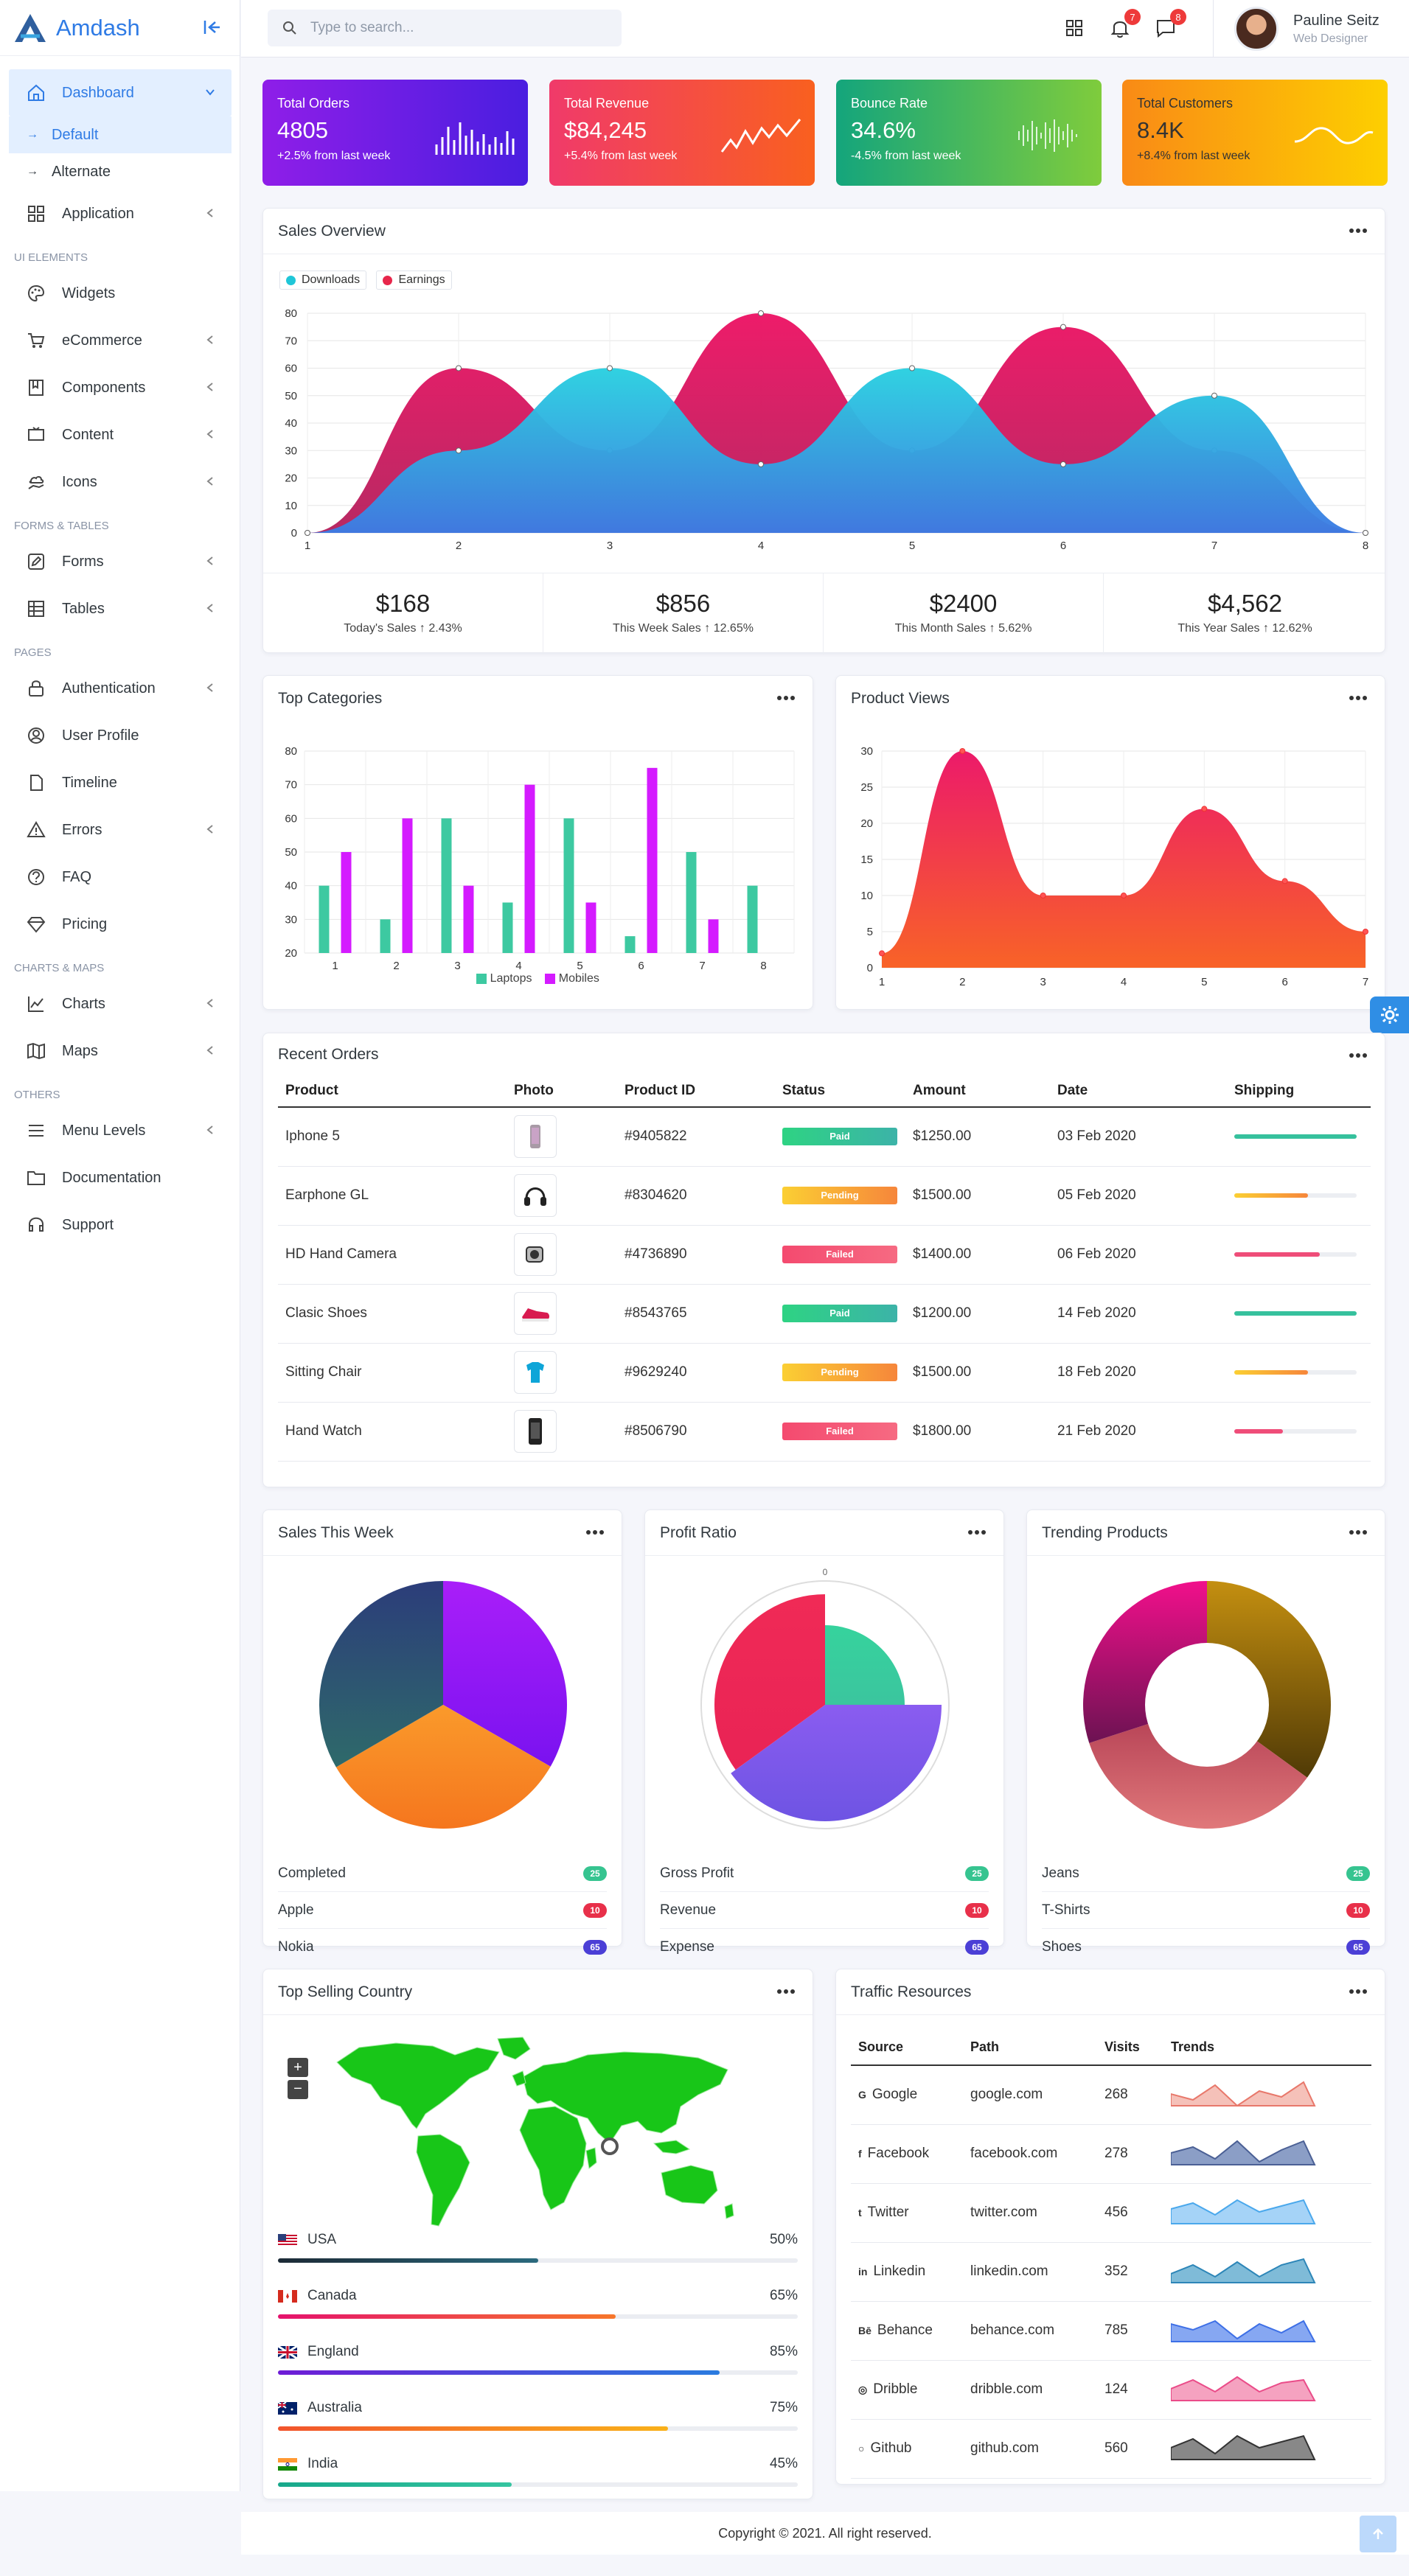 The image size is (1409, 2576). What do you see at coordinates (505, 1674) in the screenshot?
I see `pie-slice-completed` at bounding box center [505, 1674].